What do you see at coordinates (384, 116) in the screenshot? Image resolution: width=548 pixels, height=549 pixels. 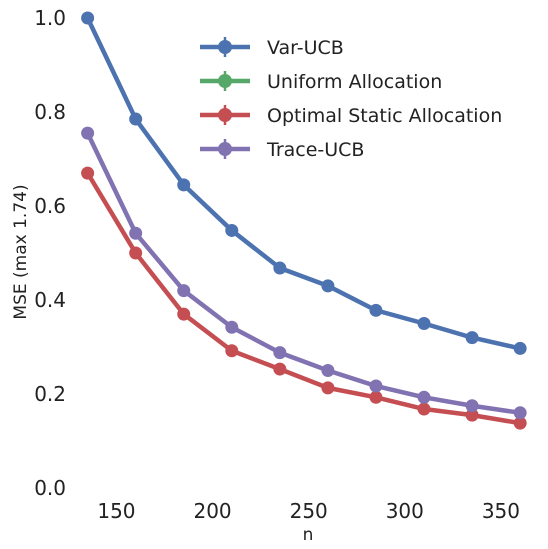 I see `legend-label: Optimal Static Allocation` at bounding box center [384, 116].